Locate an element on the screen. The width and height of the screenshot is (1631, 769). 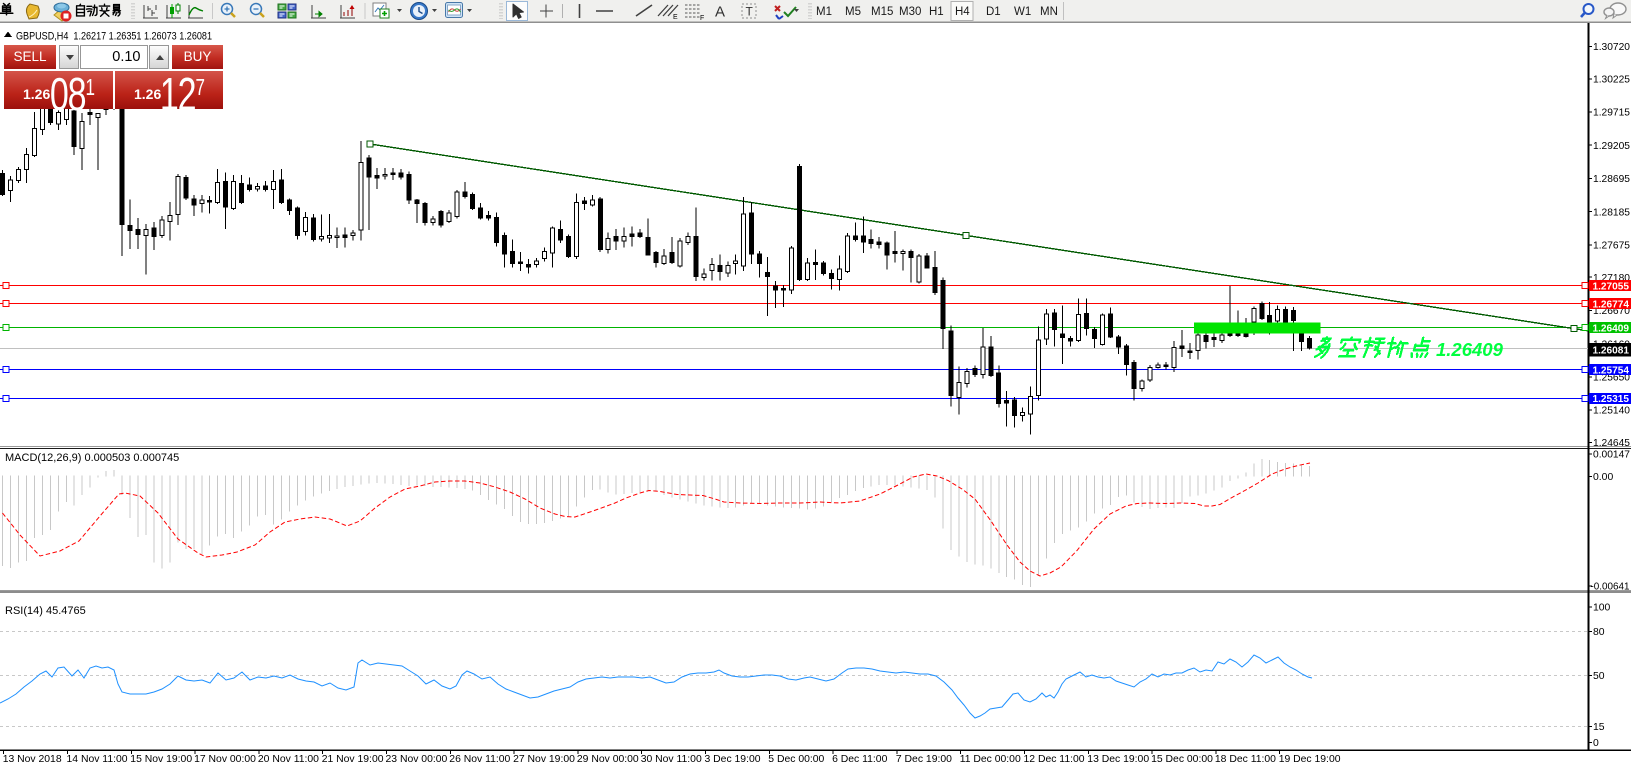
svg-text: M1 is located at coordinates (824, 12).